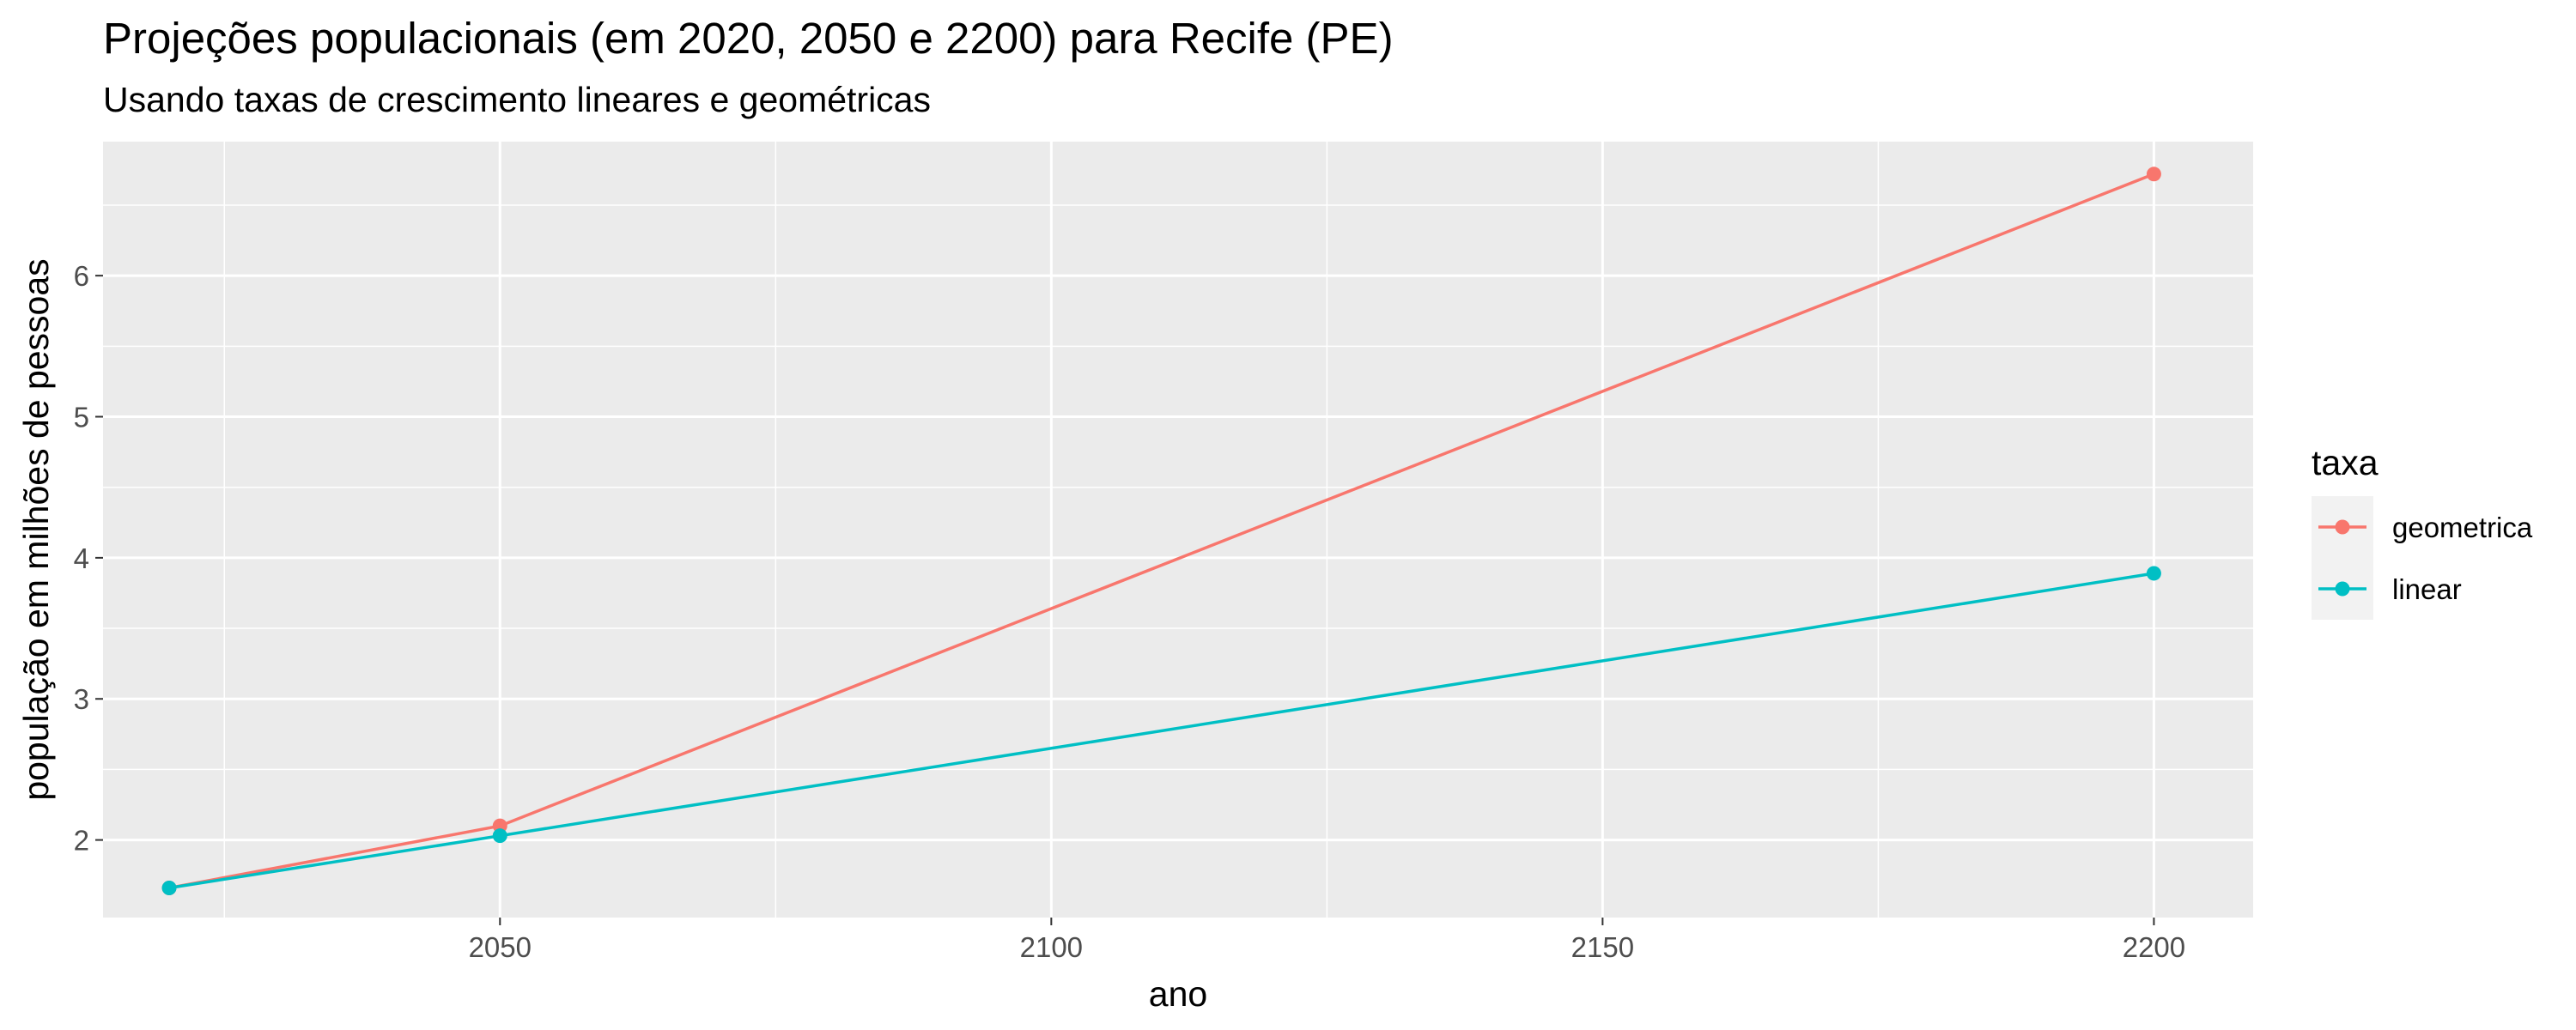 This screenshot has width=2576, height=1030. I want to click on y-axis-ticks: 2 3 4 5 6, so click(88, 558).